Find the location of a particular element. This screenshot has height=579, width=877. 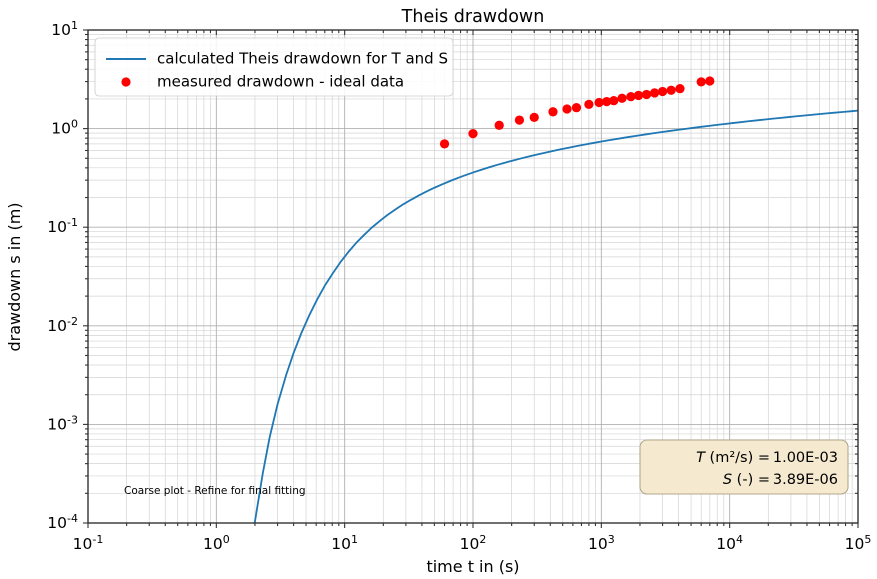

storativity-label: S (-) = is located at coordinates (746, 480).